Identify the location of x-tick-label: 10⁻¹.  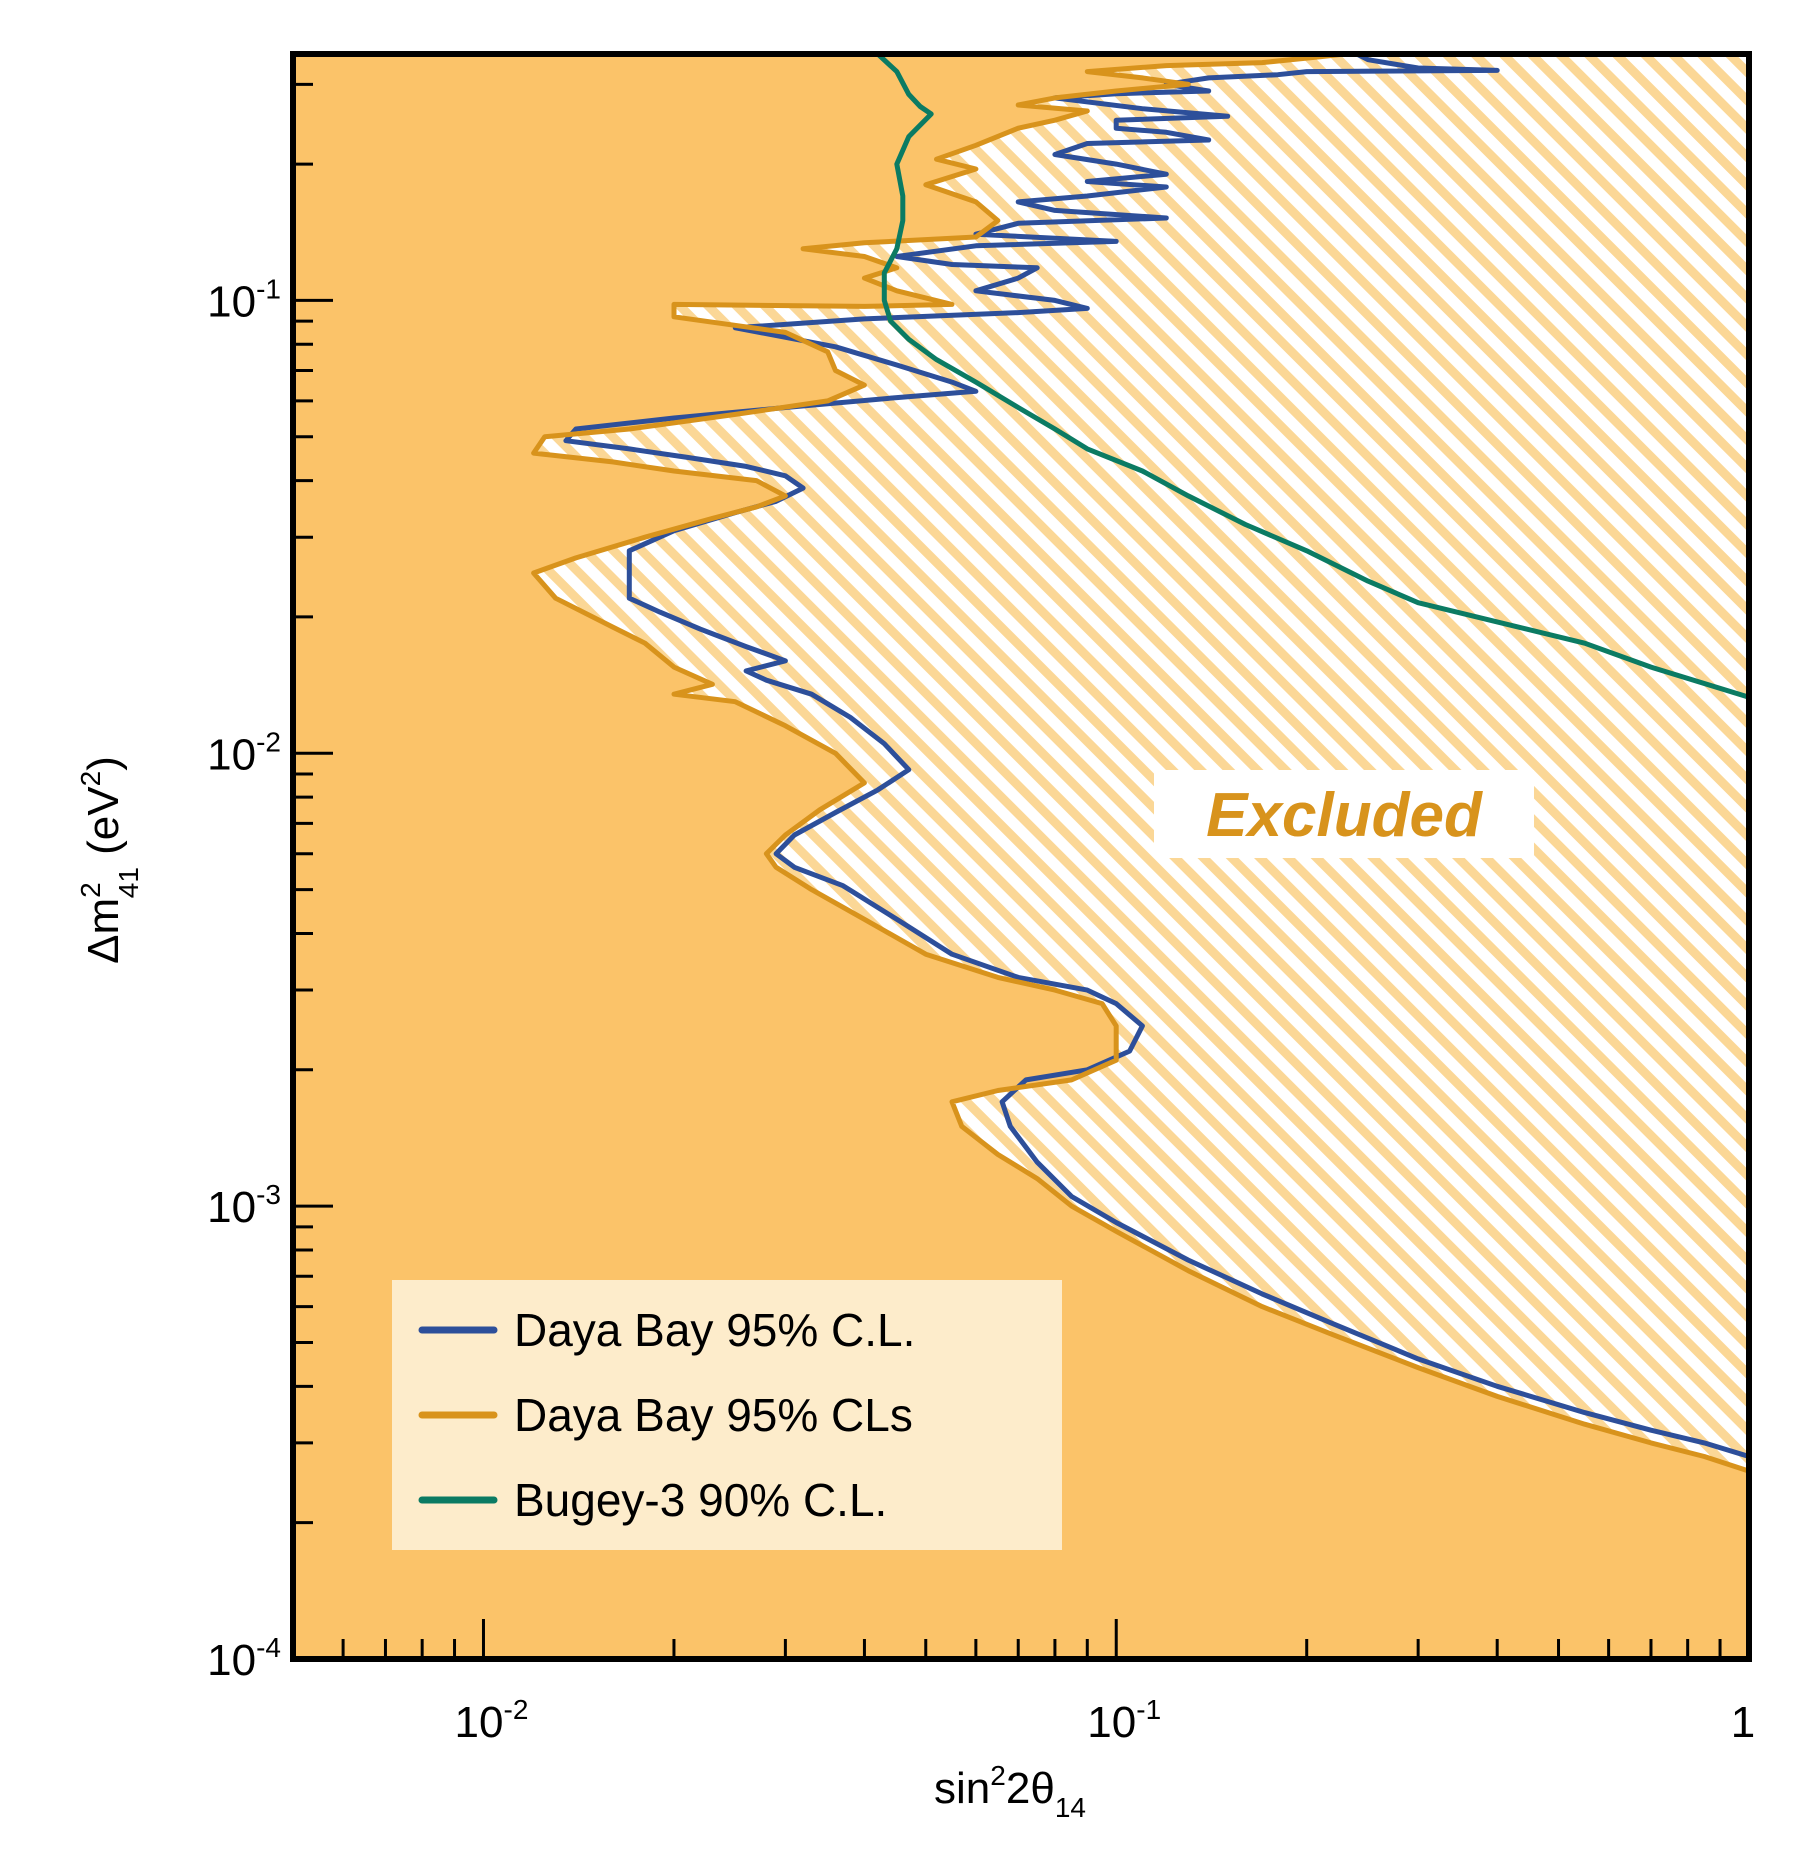
(1124, 1720).